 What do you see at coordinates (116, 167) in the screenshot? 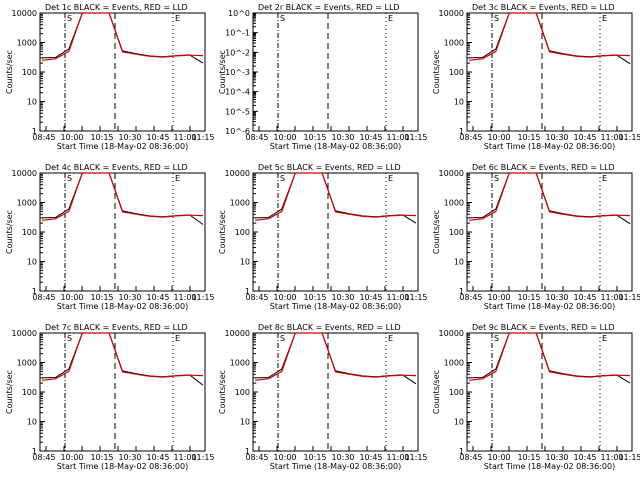
I see `panel-title: Det 4c BLACK = Events, RED = LLD` at bounding box center [116, 167].